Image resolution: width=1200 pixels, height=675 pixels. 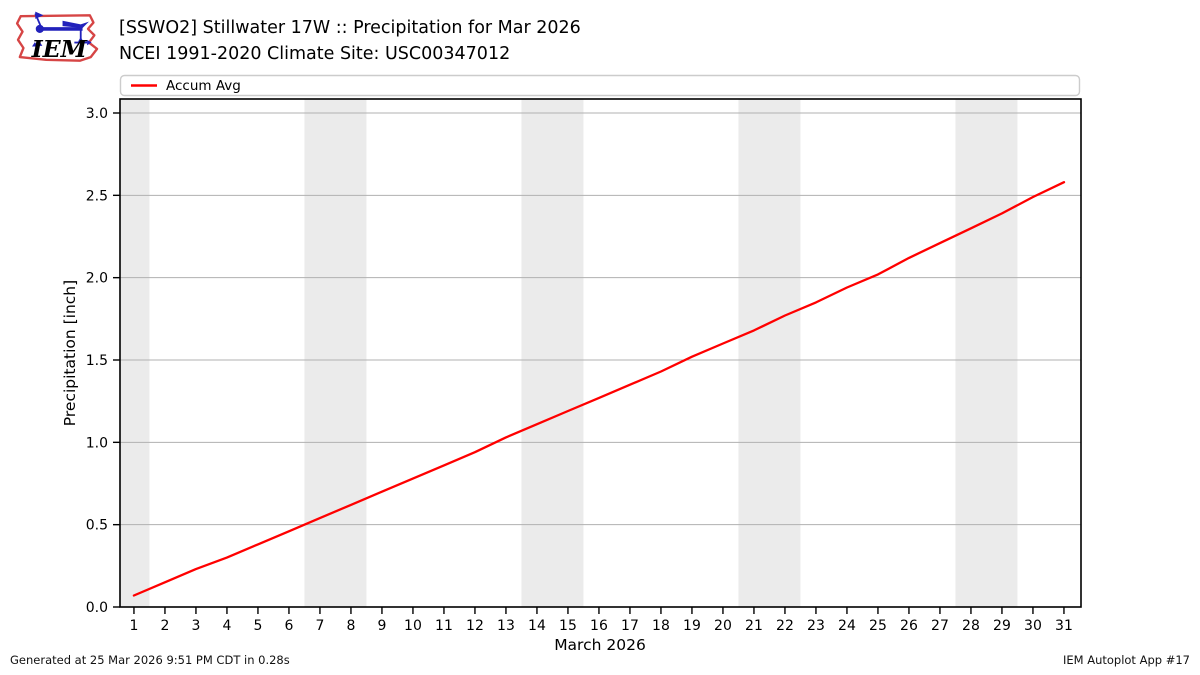 What do you see at coordinates (195, 626) in the screenshot?
I see `x-tick-label: 3` at bounding box center [195, 626].